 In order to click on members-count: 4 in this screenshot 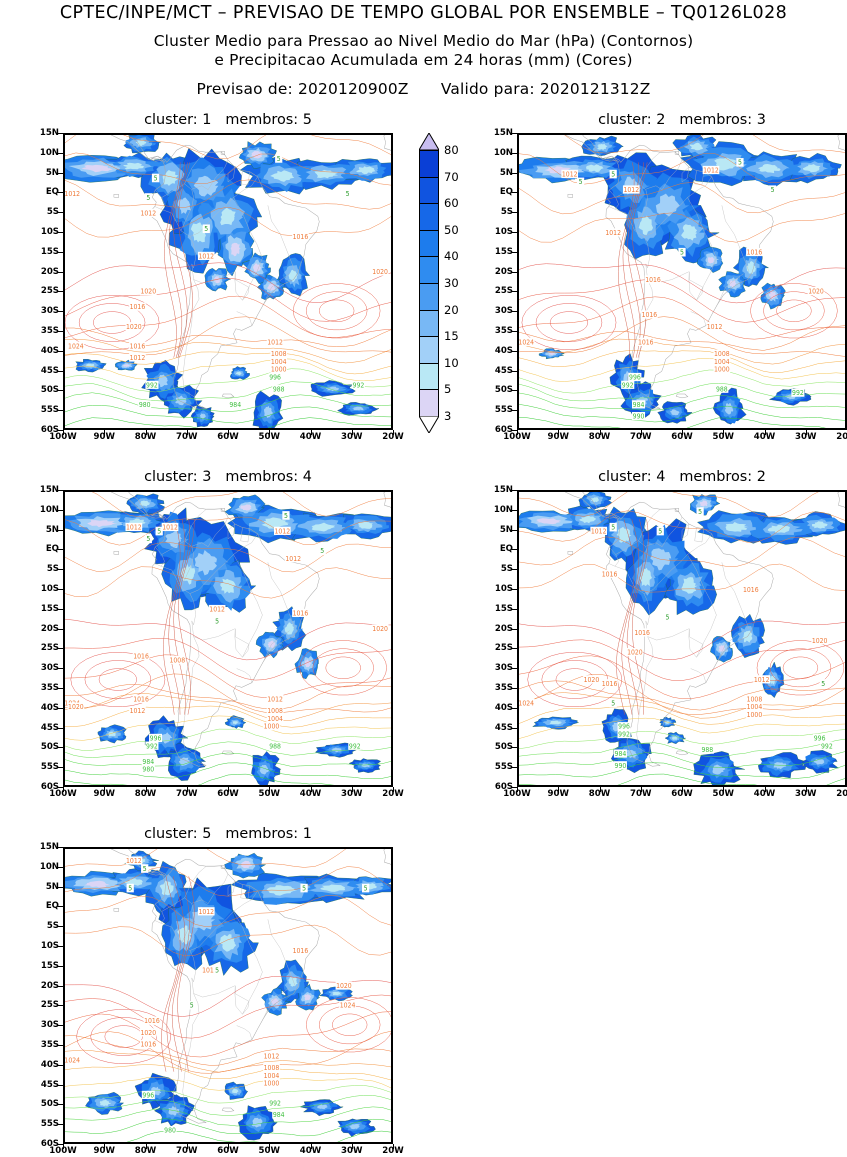, I will do `click(307, 477)`.